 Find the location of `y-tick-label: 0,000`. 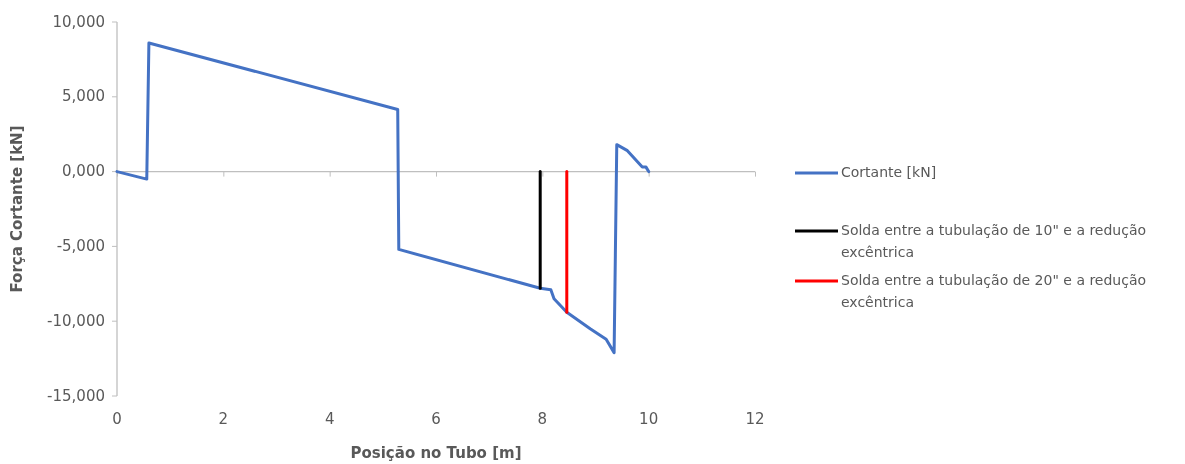

y-tick-label: 0,000 is located at coordinates (83, 171).